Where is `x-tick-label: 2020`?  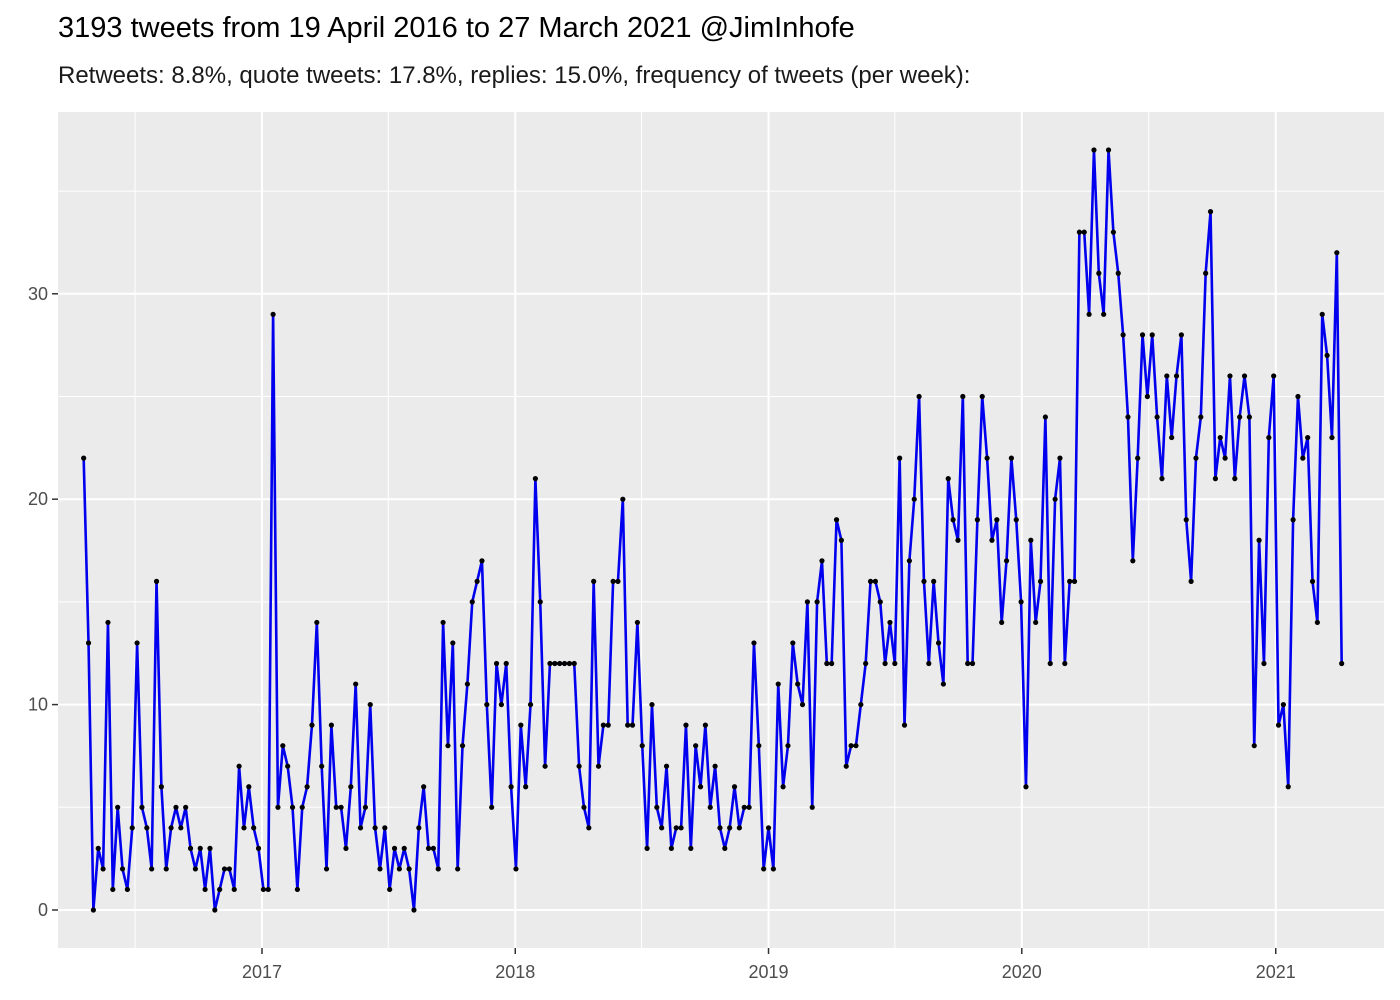 x-tick-label: 2020 is located at coordinates (1022, 972).